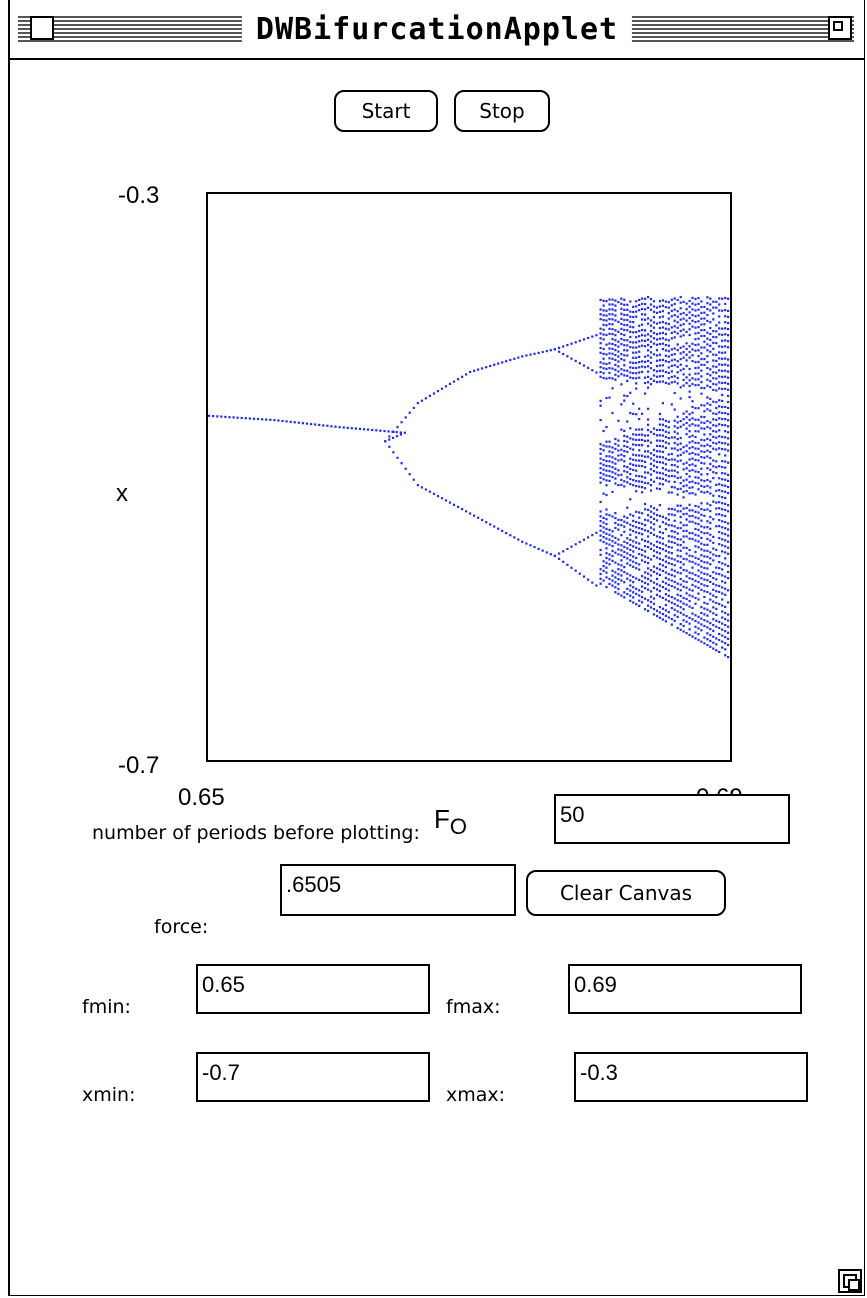  I want to click on zoom-box-icon, so click(840, 28).